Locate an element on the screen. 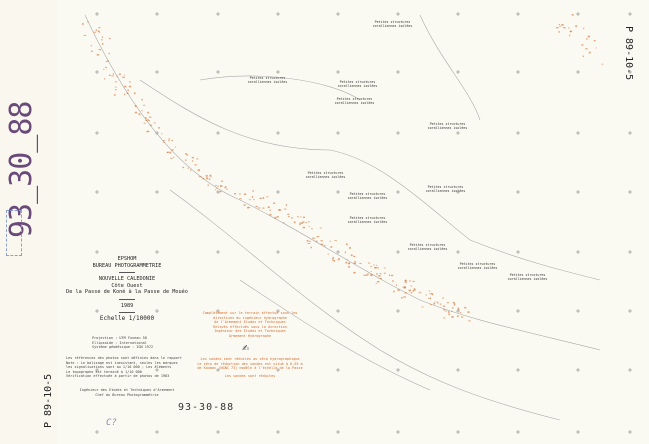  left-margin: 93_30_88 P 89-10-5 is located at coordinates (29, 222).